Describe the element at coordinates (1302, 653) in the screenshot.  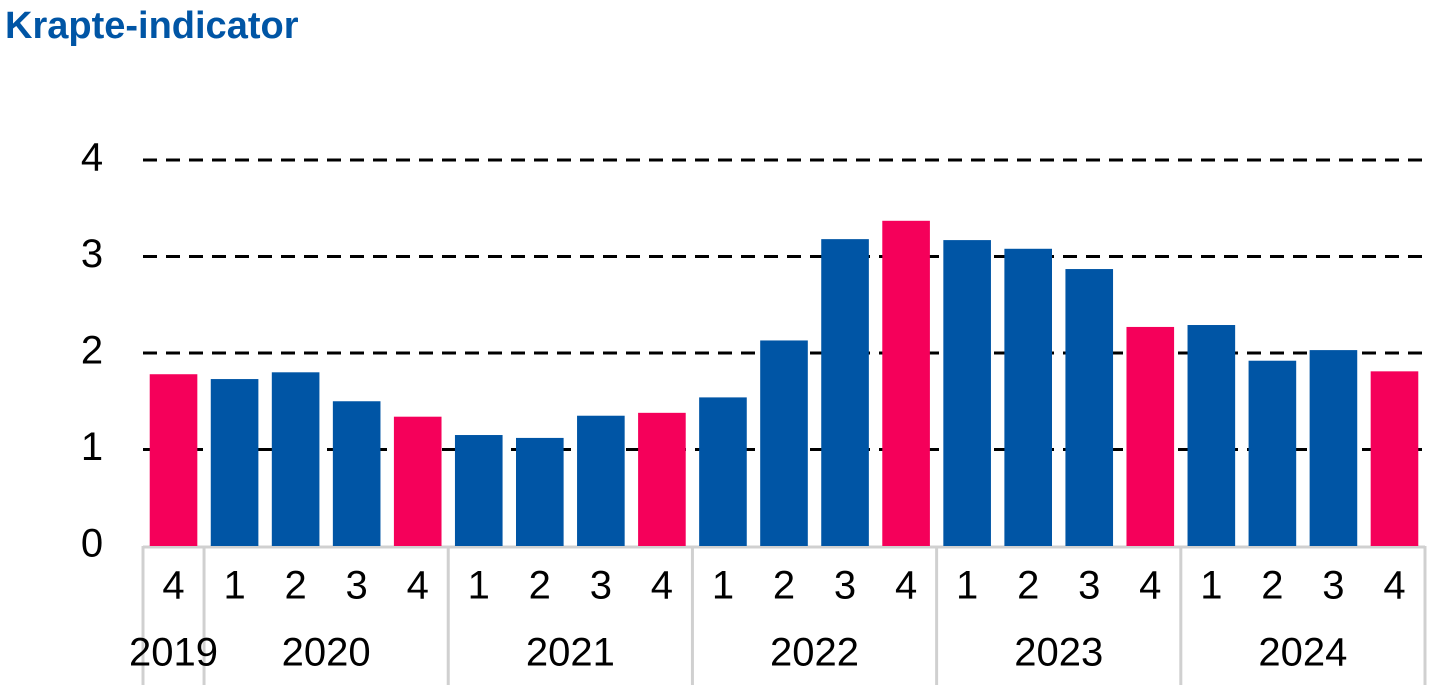
I see `group-label: 2024` at that location.